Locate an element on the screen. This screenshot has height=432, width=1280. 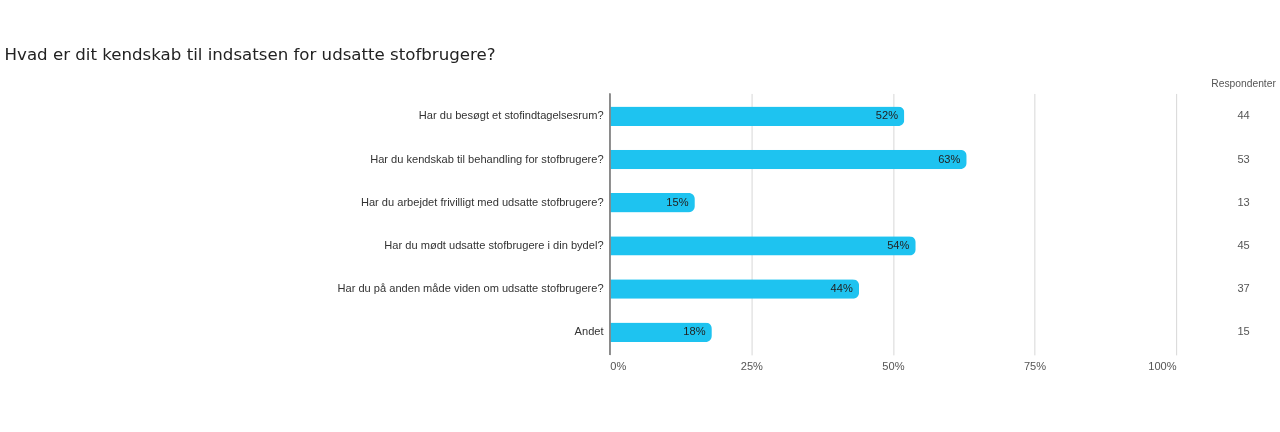
data-label: 54% is located at coordinates (898, 245).